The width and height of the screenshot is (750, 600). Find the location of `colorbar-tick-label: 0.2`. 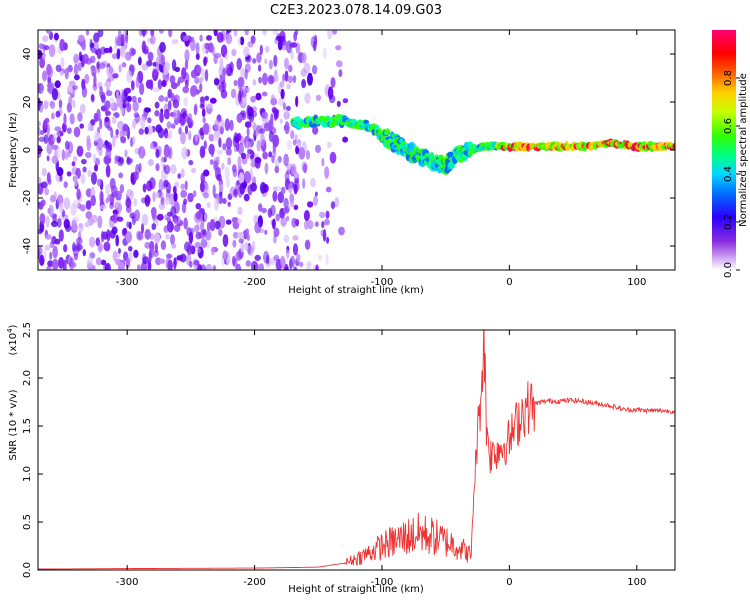

colorbar-tick-label: 0.2 is located at coordinates (728, 222).